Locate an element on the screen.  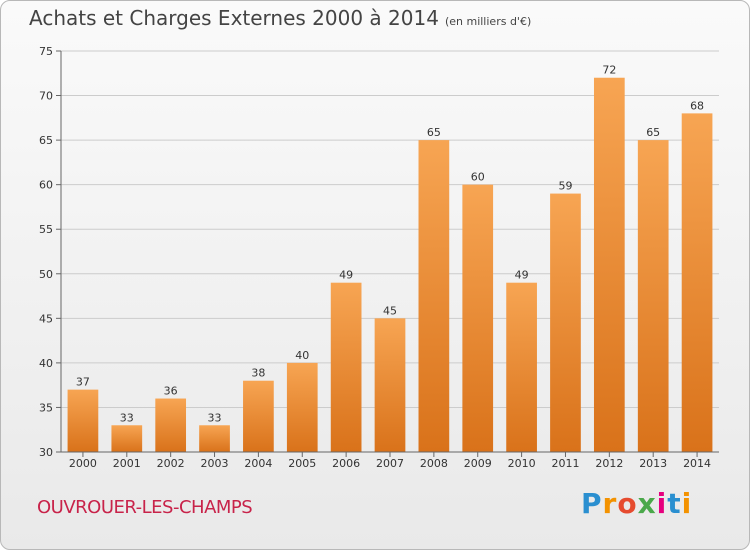
chart-unit: (en milliers d'€) is located at coordinates (488, 21).